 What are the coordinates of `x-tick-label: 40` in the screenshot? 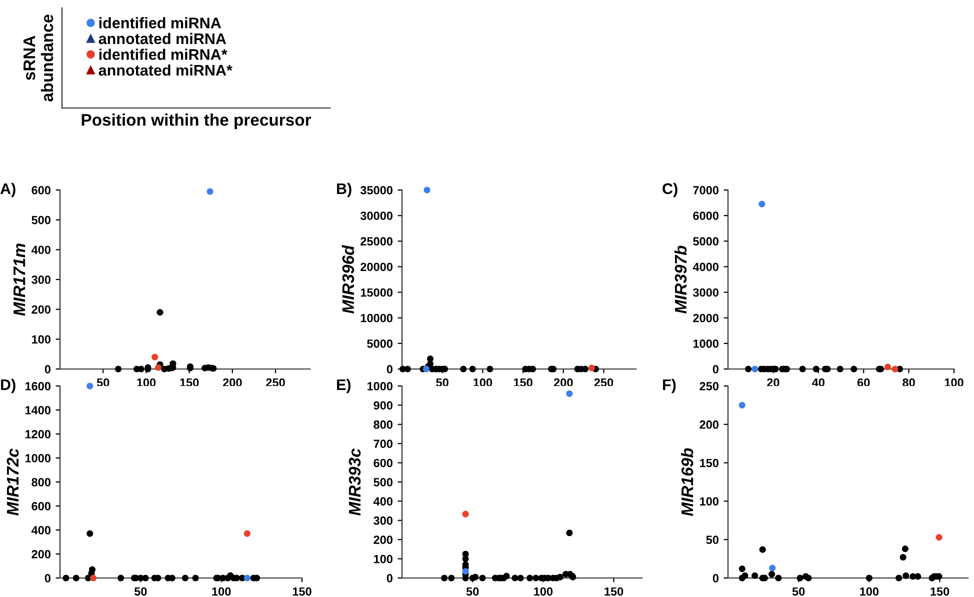 It's located at (818, 382).